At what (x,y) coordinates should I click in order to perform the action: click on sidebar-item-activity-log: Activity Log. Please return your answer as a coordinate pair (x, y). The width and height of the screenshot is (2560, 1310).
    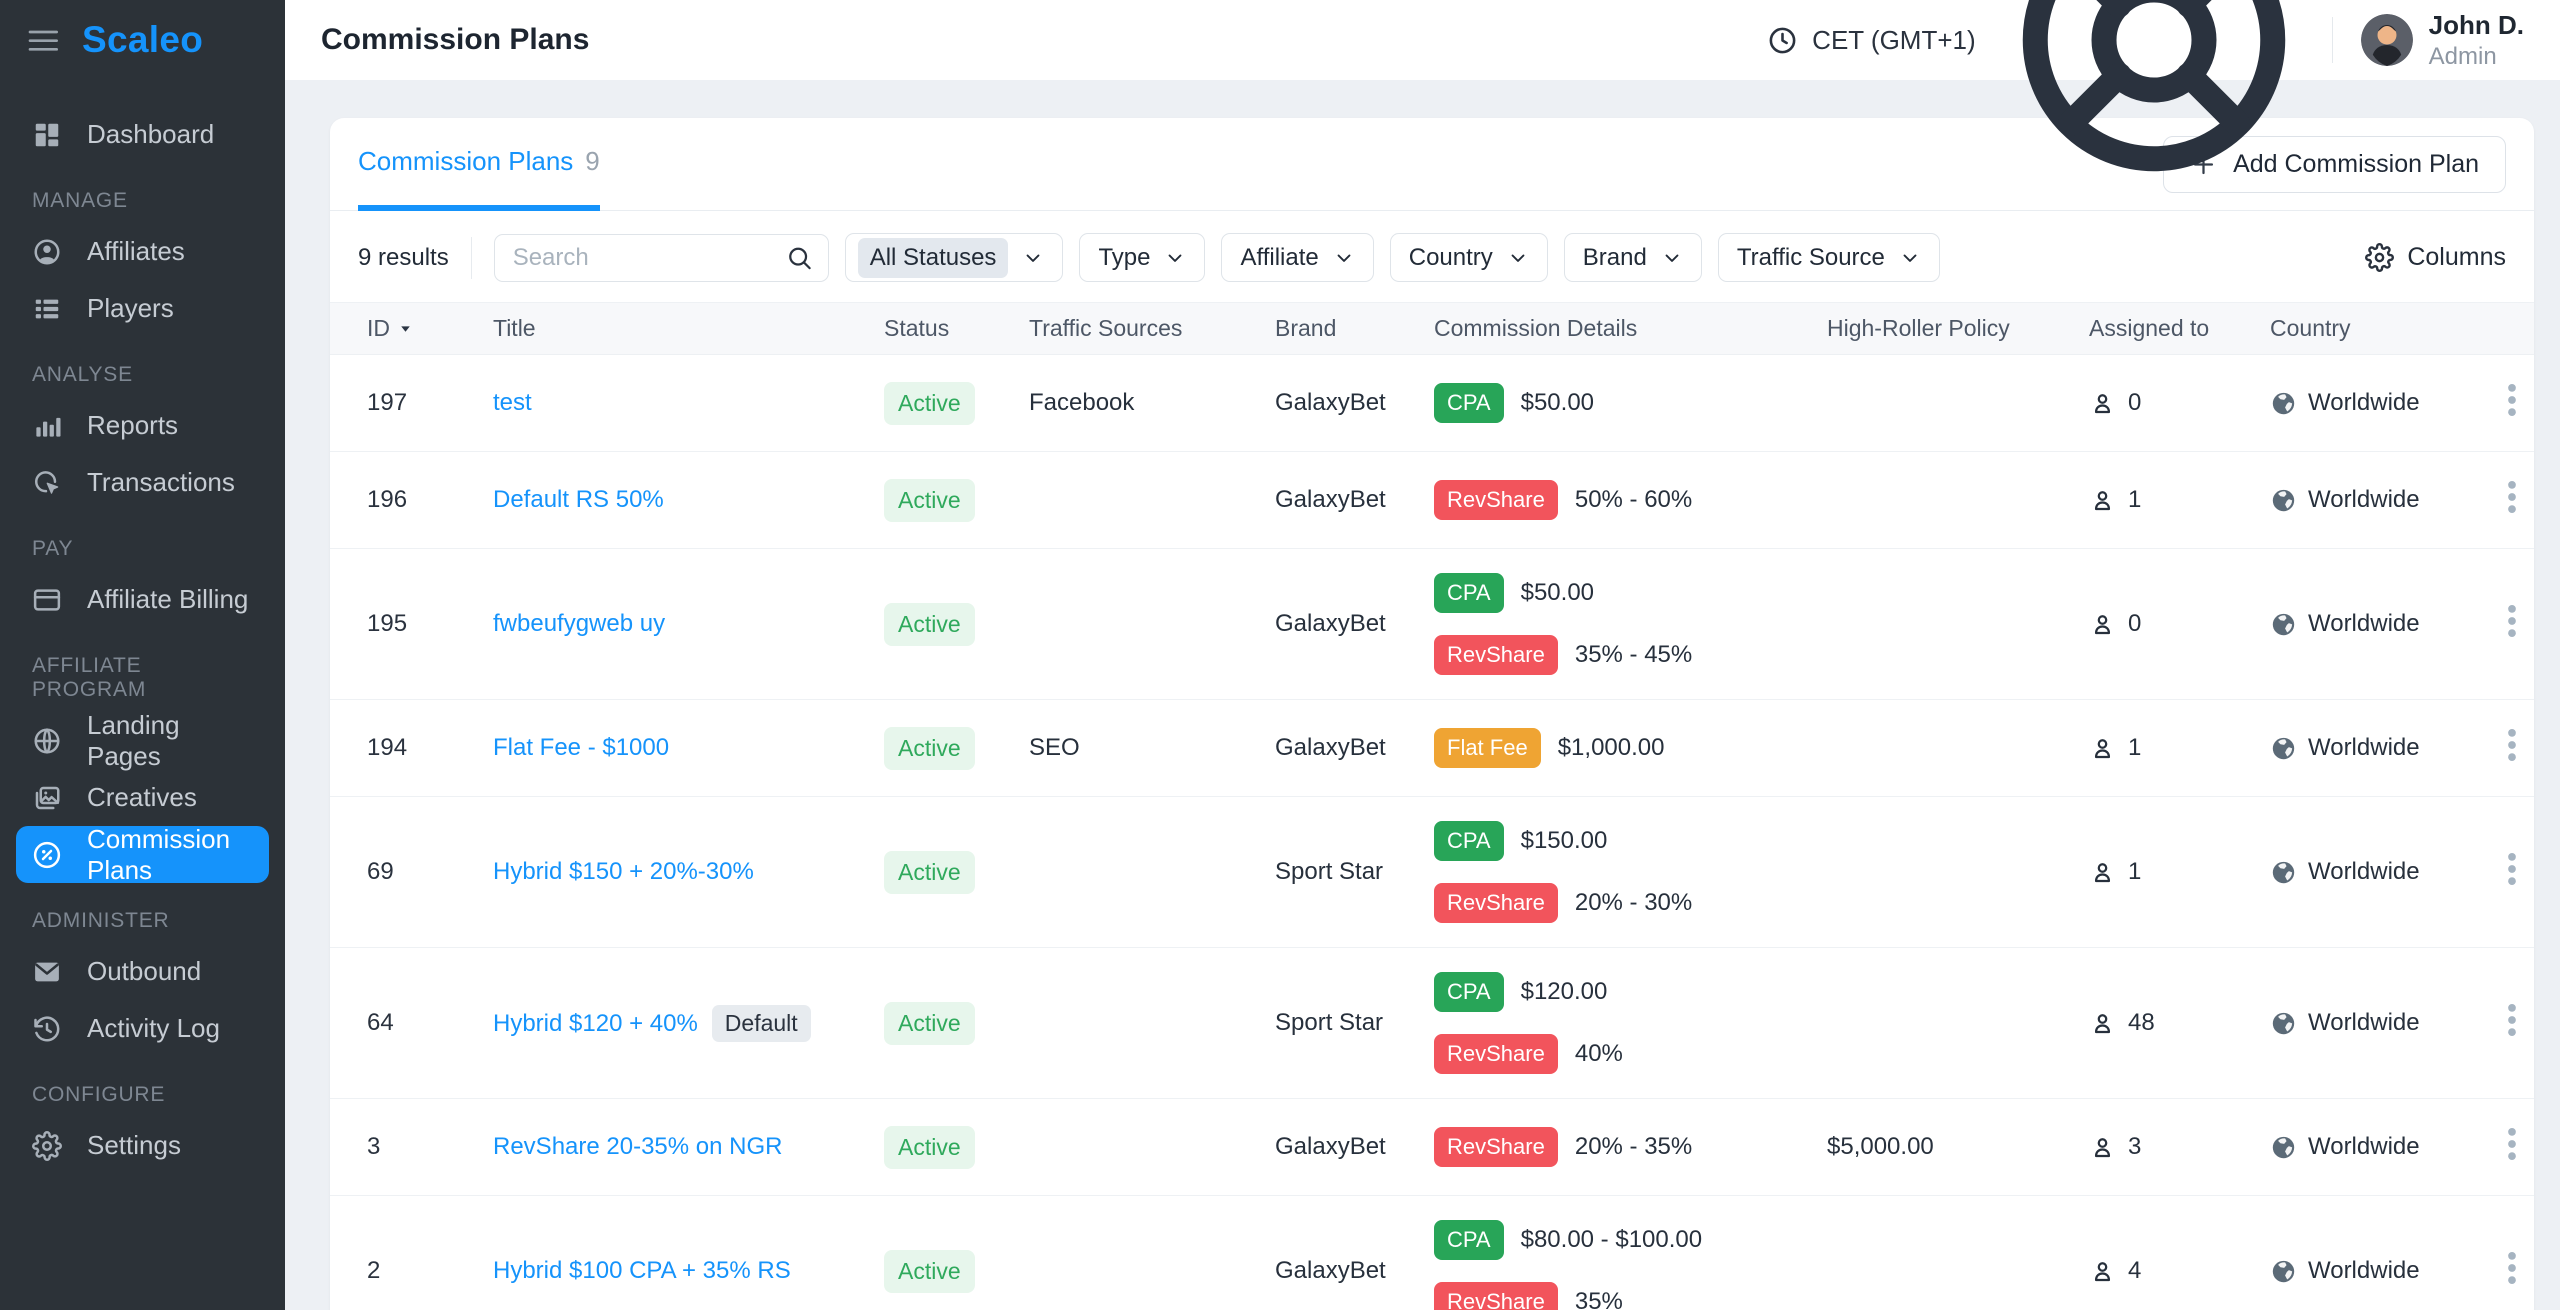
    Looking at the image, I should click on (142, 1028).